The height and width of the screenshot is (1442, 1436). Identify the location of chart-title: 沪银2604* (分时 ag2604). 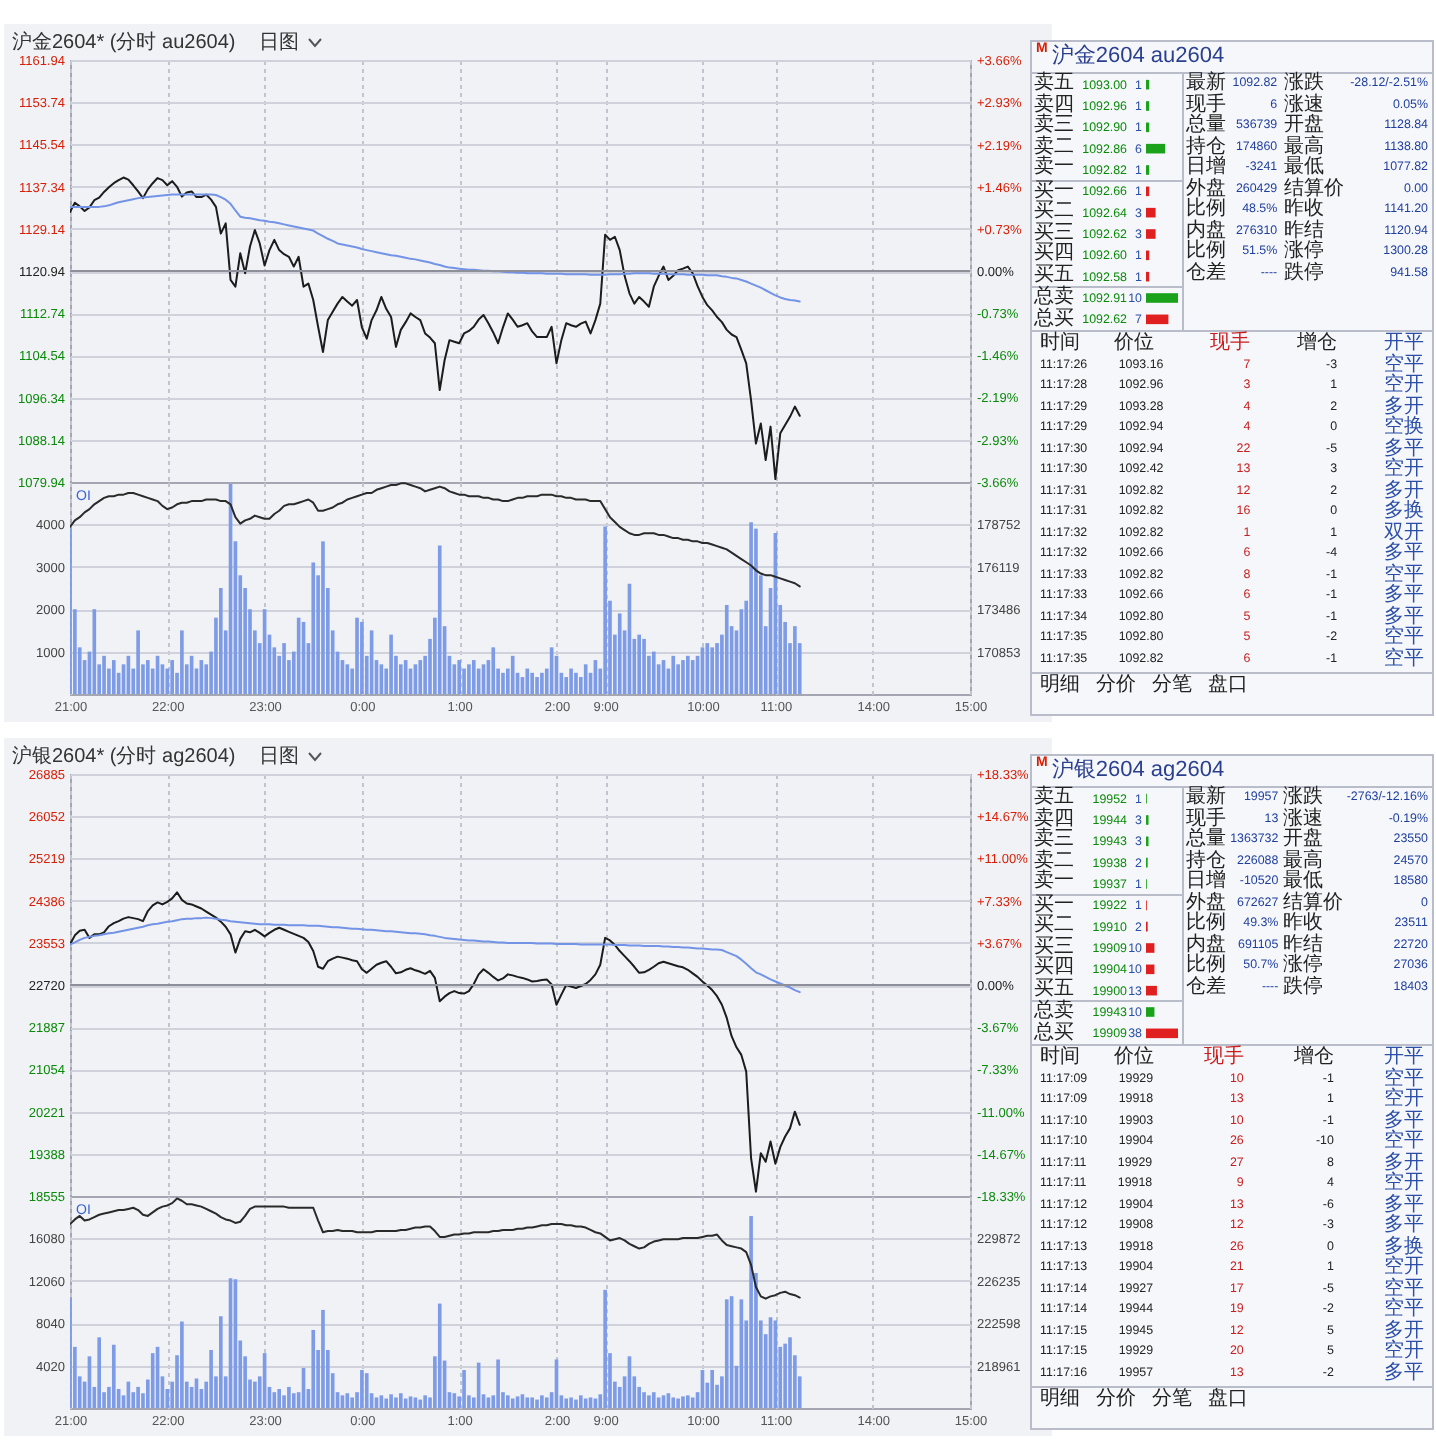
(124, 757).